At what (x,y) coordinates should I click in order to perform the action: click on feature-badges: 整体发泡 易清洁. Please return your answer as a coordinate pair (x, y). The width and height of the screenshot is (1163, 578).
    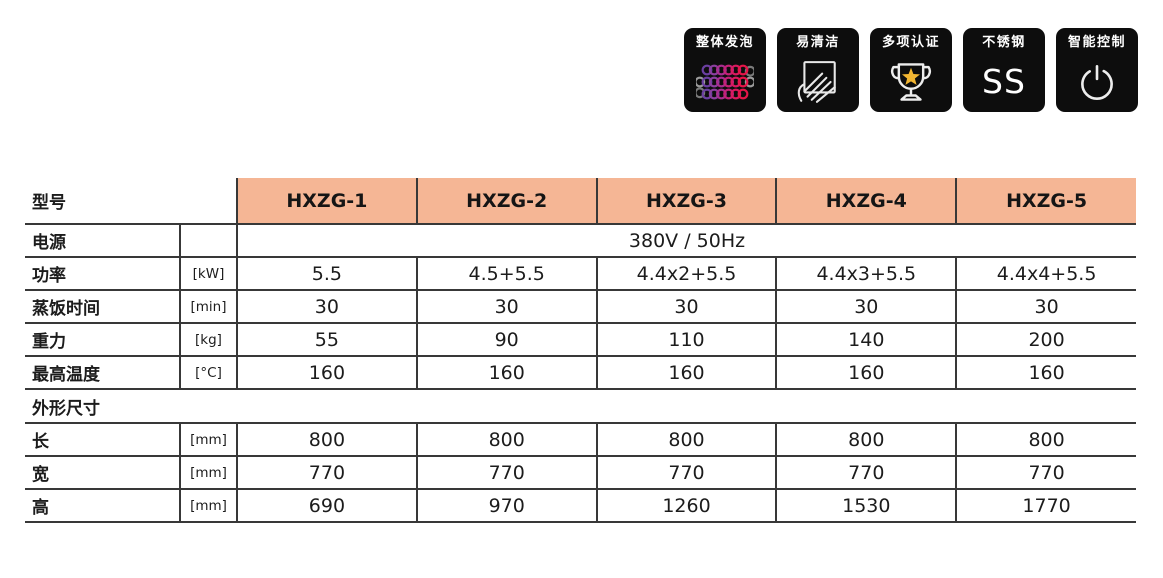
    Looking at the image, I should click on (911, 70).